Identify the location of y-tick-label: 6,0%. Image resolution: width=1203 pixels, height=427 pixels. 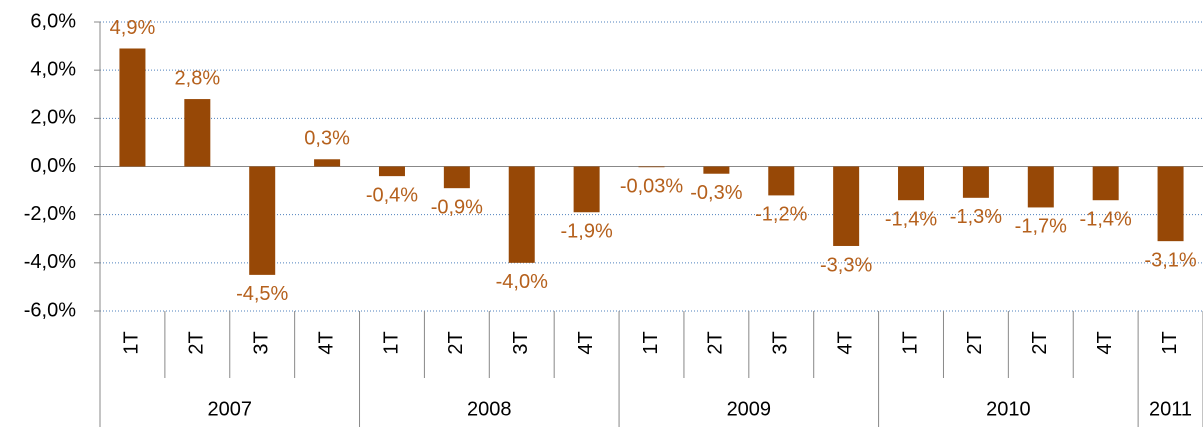
(53, 21).